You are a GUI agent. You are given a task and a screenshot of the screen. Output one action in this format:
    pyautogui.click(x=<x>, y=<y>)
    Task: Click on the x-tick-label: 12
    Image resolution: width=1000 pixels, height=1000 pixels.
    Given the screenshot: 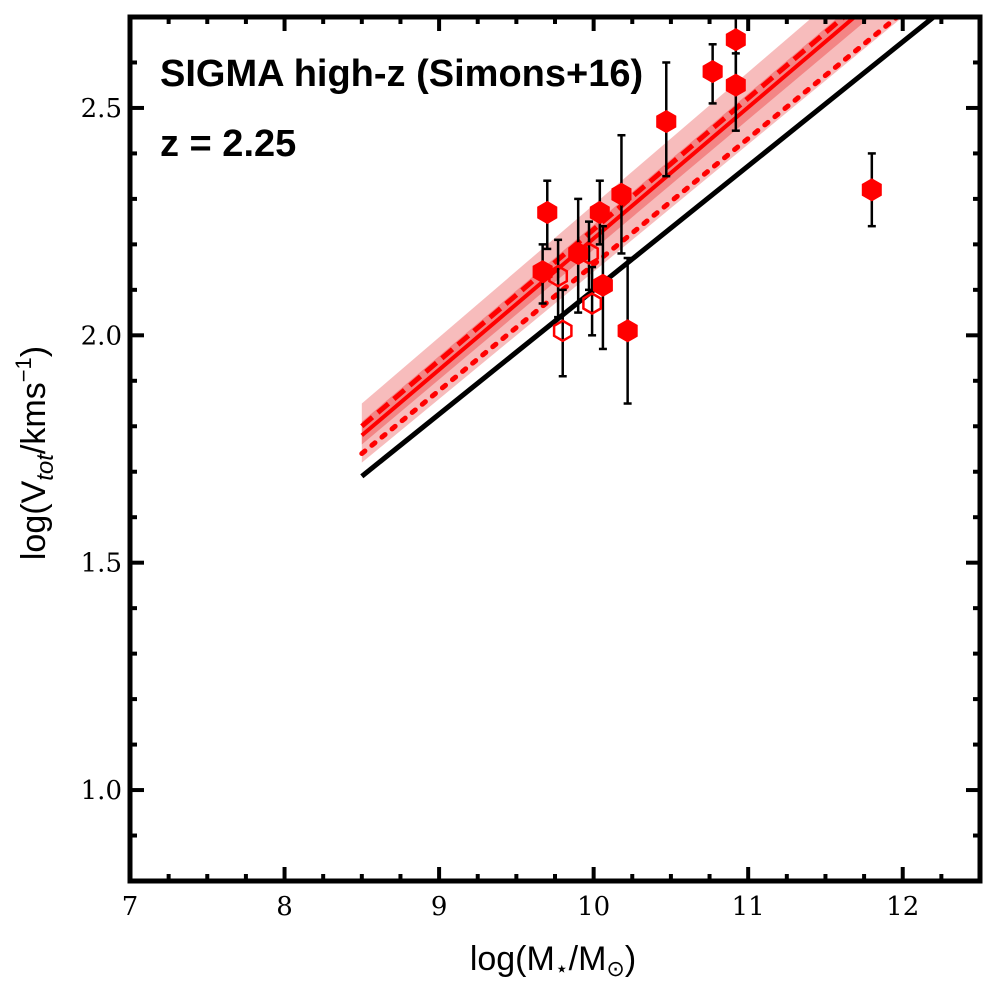 What is the action you would take?
    pyautogui.click(x=902, y=907)
    